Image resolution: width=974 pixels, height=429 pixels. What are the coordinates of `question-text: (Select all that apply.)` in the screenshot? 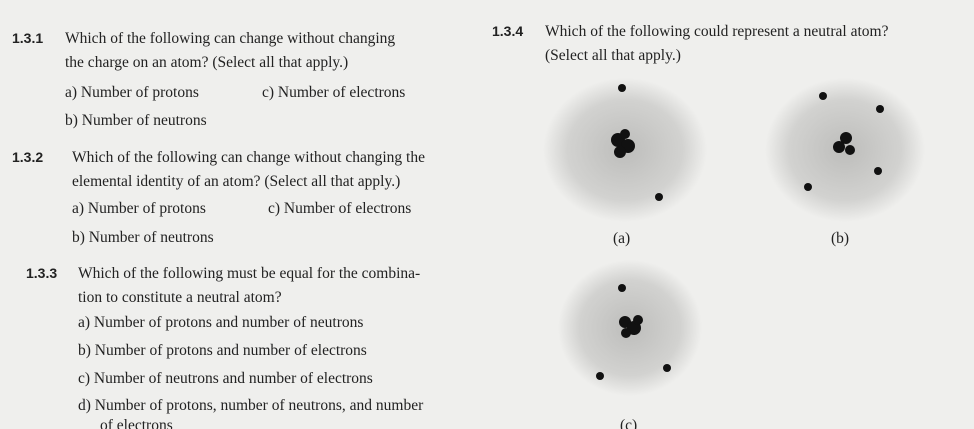 It's located at (613, 55).